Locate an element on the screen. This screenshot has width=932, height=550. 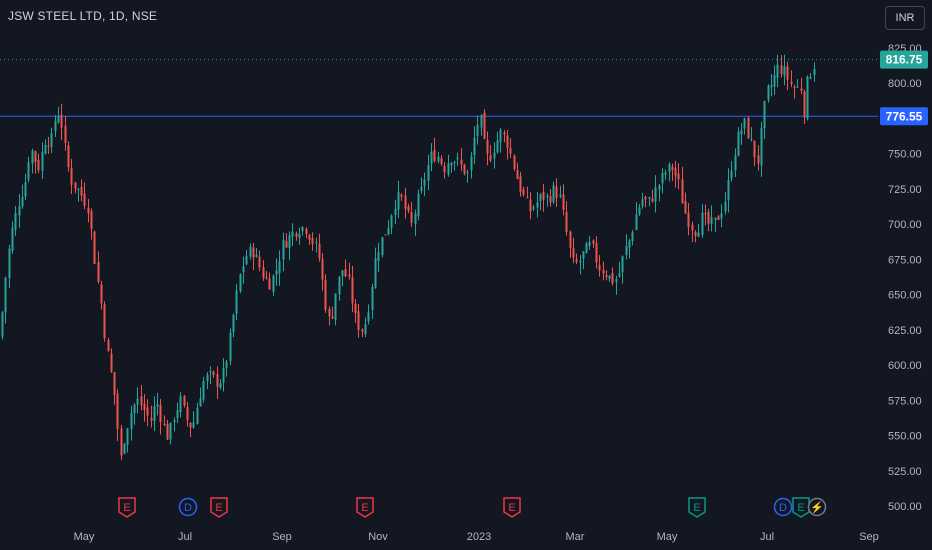
x-tick-label: May is located at coordinates (84, 537).